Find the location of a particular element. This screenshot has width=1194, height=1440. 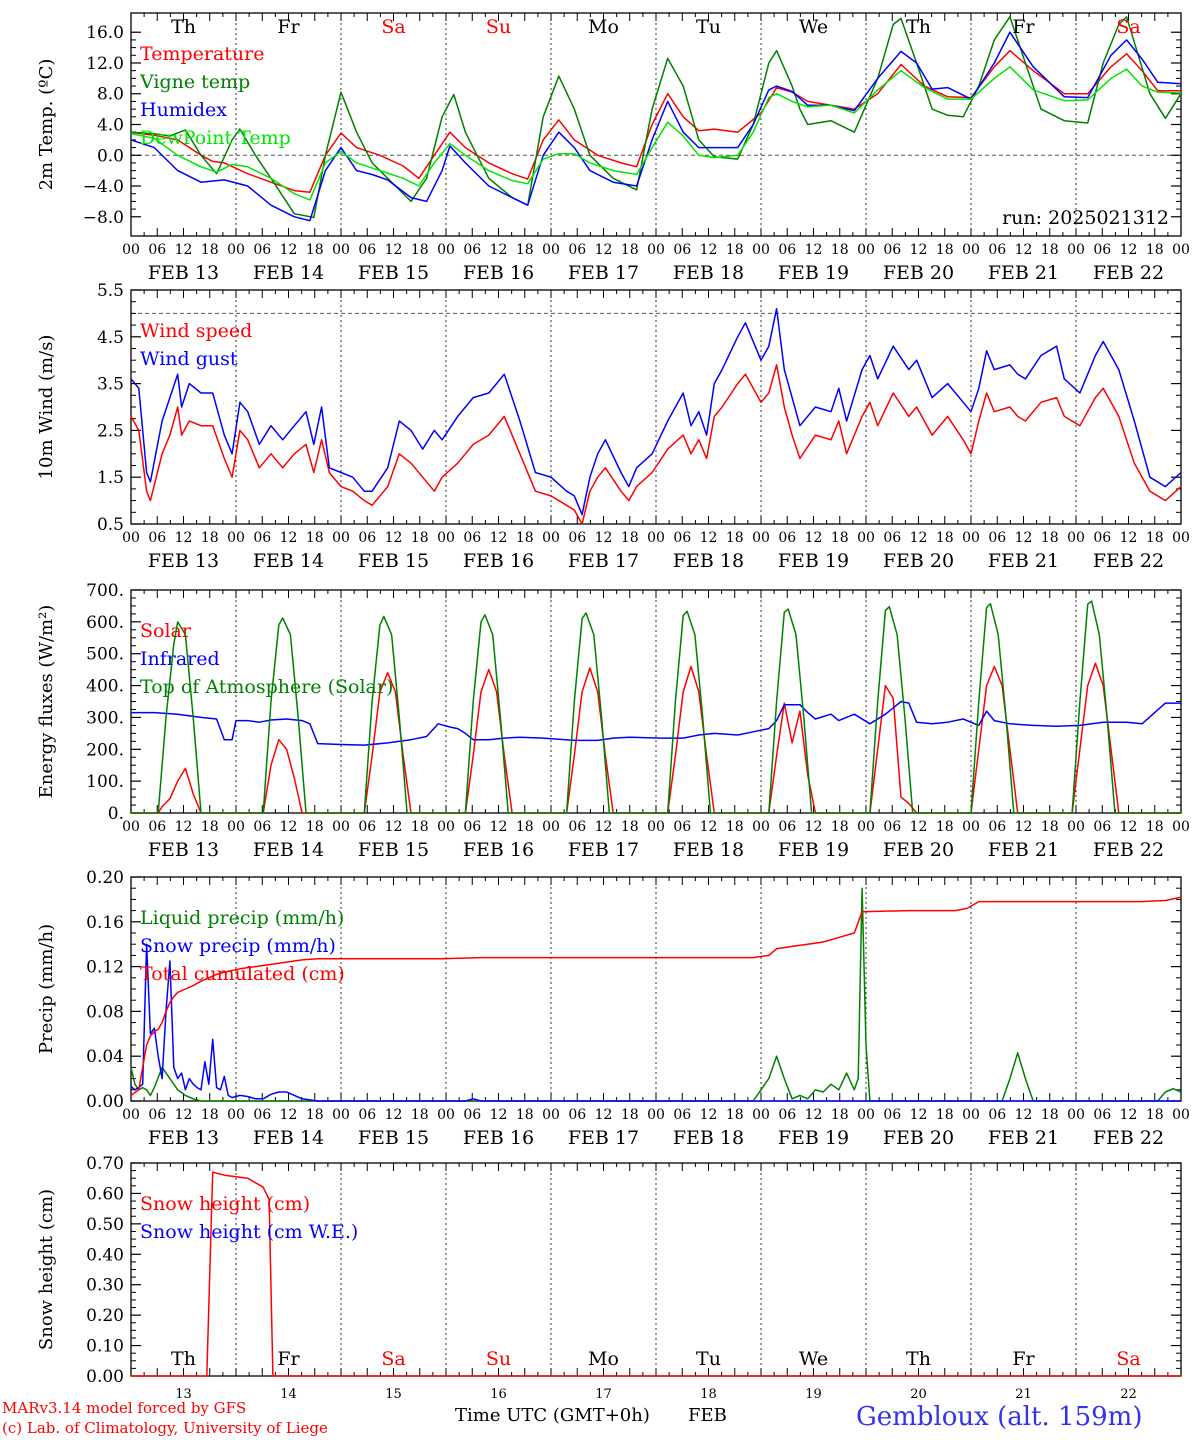

y-tick-label: 0. is located at coordinates (116, 814).